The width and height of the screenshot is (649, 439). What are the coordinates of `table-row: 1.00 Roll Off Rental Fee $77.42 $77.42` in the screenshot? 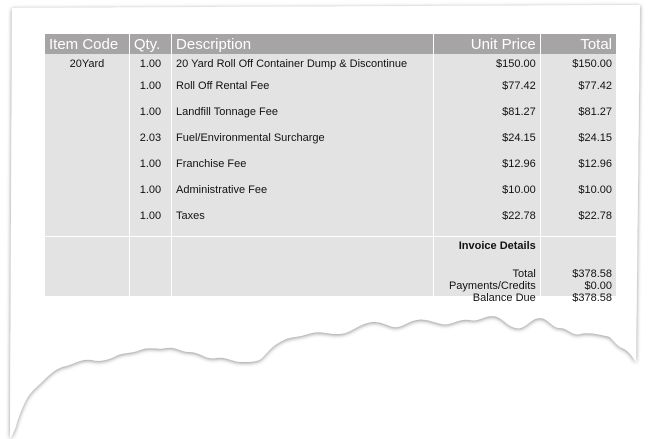 It's located at (330, 93).